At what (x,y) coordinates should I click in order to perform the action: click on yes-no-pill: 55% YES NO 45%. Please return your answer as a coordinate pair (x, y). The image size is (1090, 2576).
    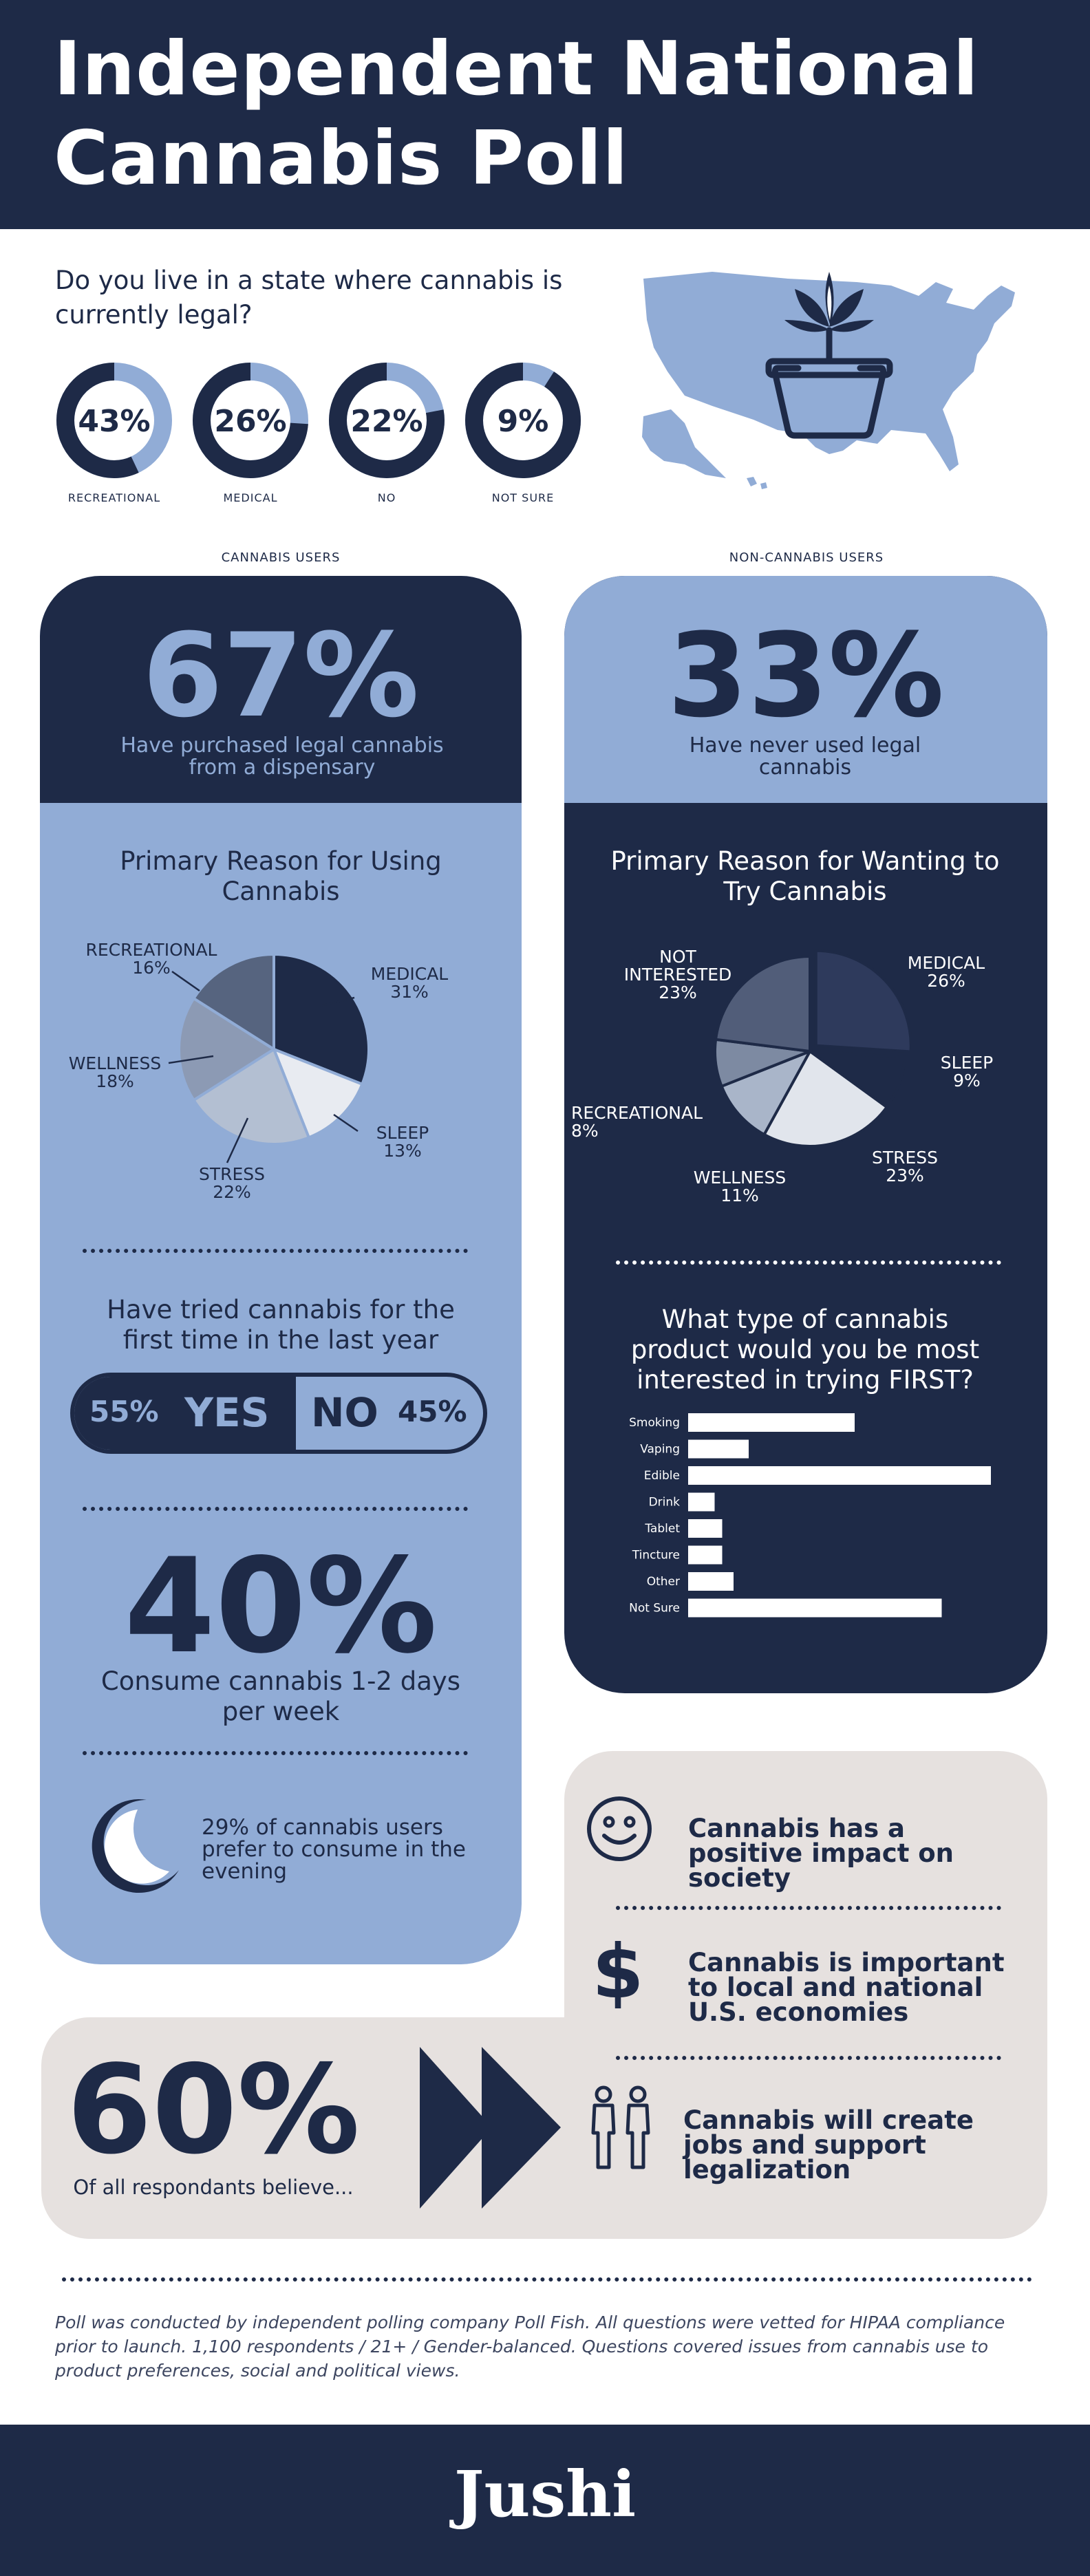
    Looking at the image, I should click on (279, 1414).